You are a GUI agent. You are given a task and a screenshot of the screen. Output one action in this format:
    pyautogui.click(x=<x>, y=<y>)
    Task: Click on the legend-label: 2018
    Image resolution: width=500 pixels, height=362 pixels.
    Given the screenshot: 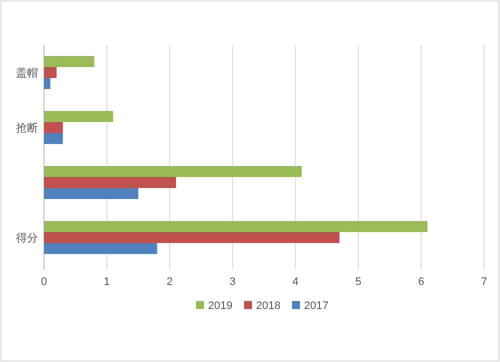 What is the action you would take?
    pyautogui.click(x=268, y=306)
    